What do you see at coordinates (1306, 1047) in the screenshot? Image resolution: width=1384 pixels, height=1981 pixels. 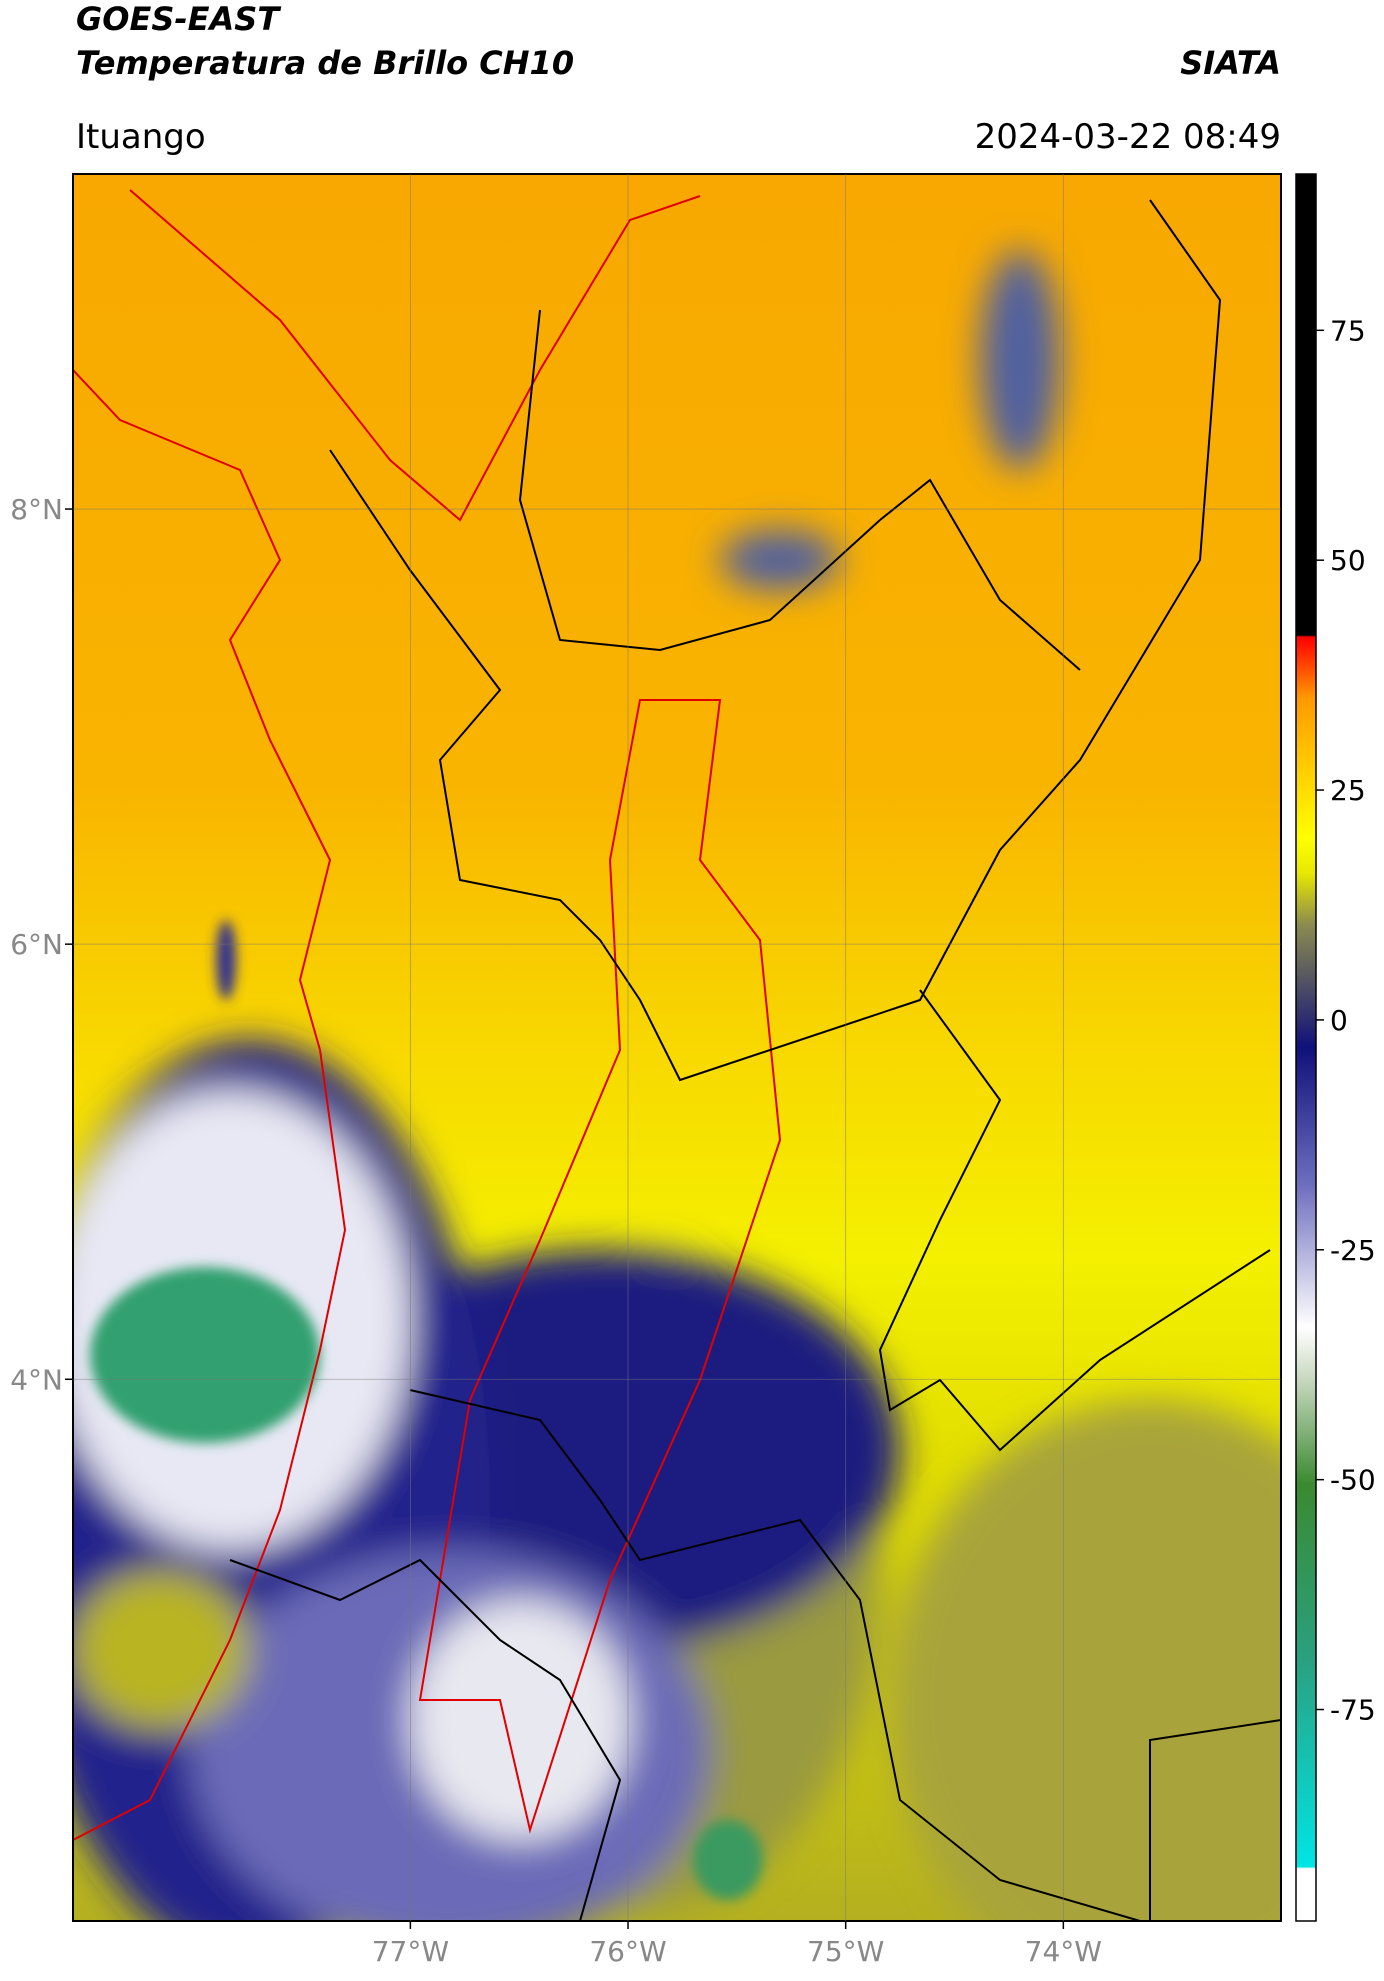 I see `colorbar` at bounding box center [1306, 1047].